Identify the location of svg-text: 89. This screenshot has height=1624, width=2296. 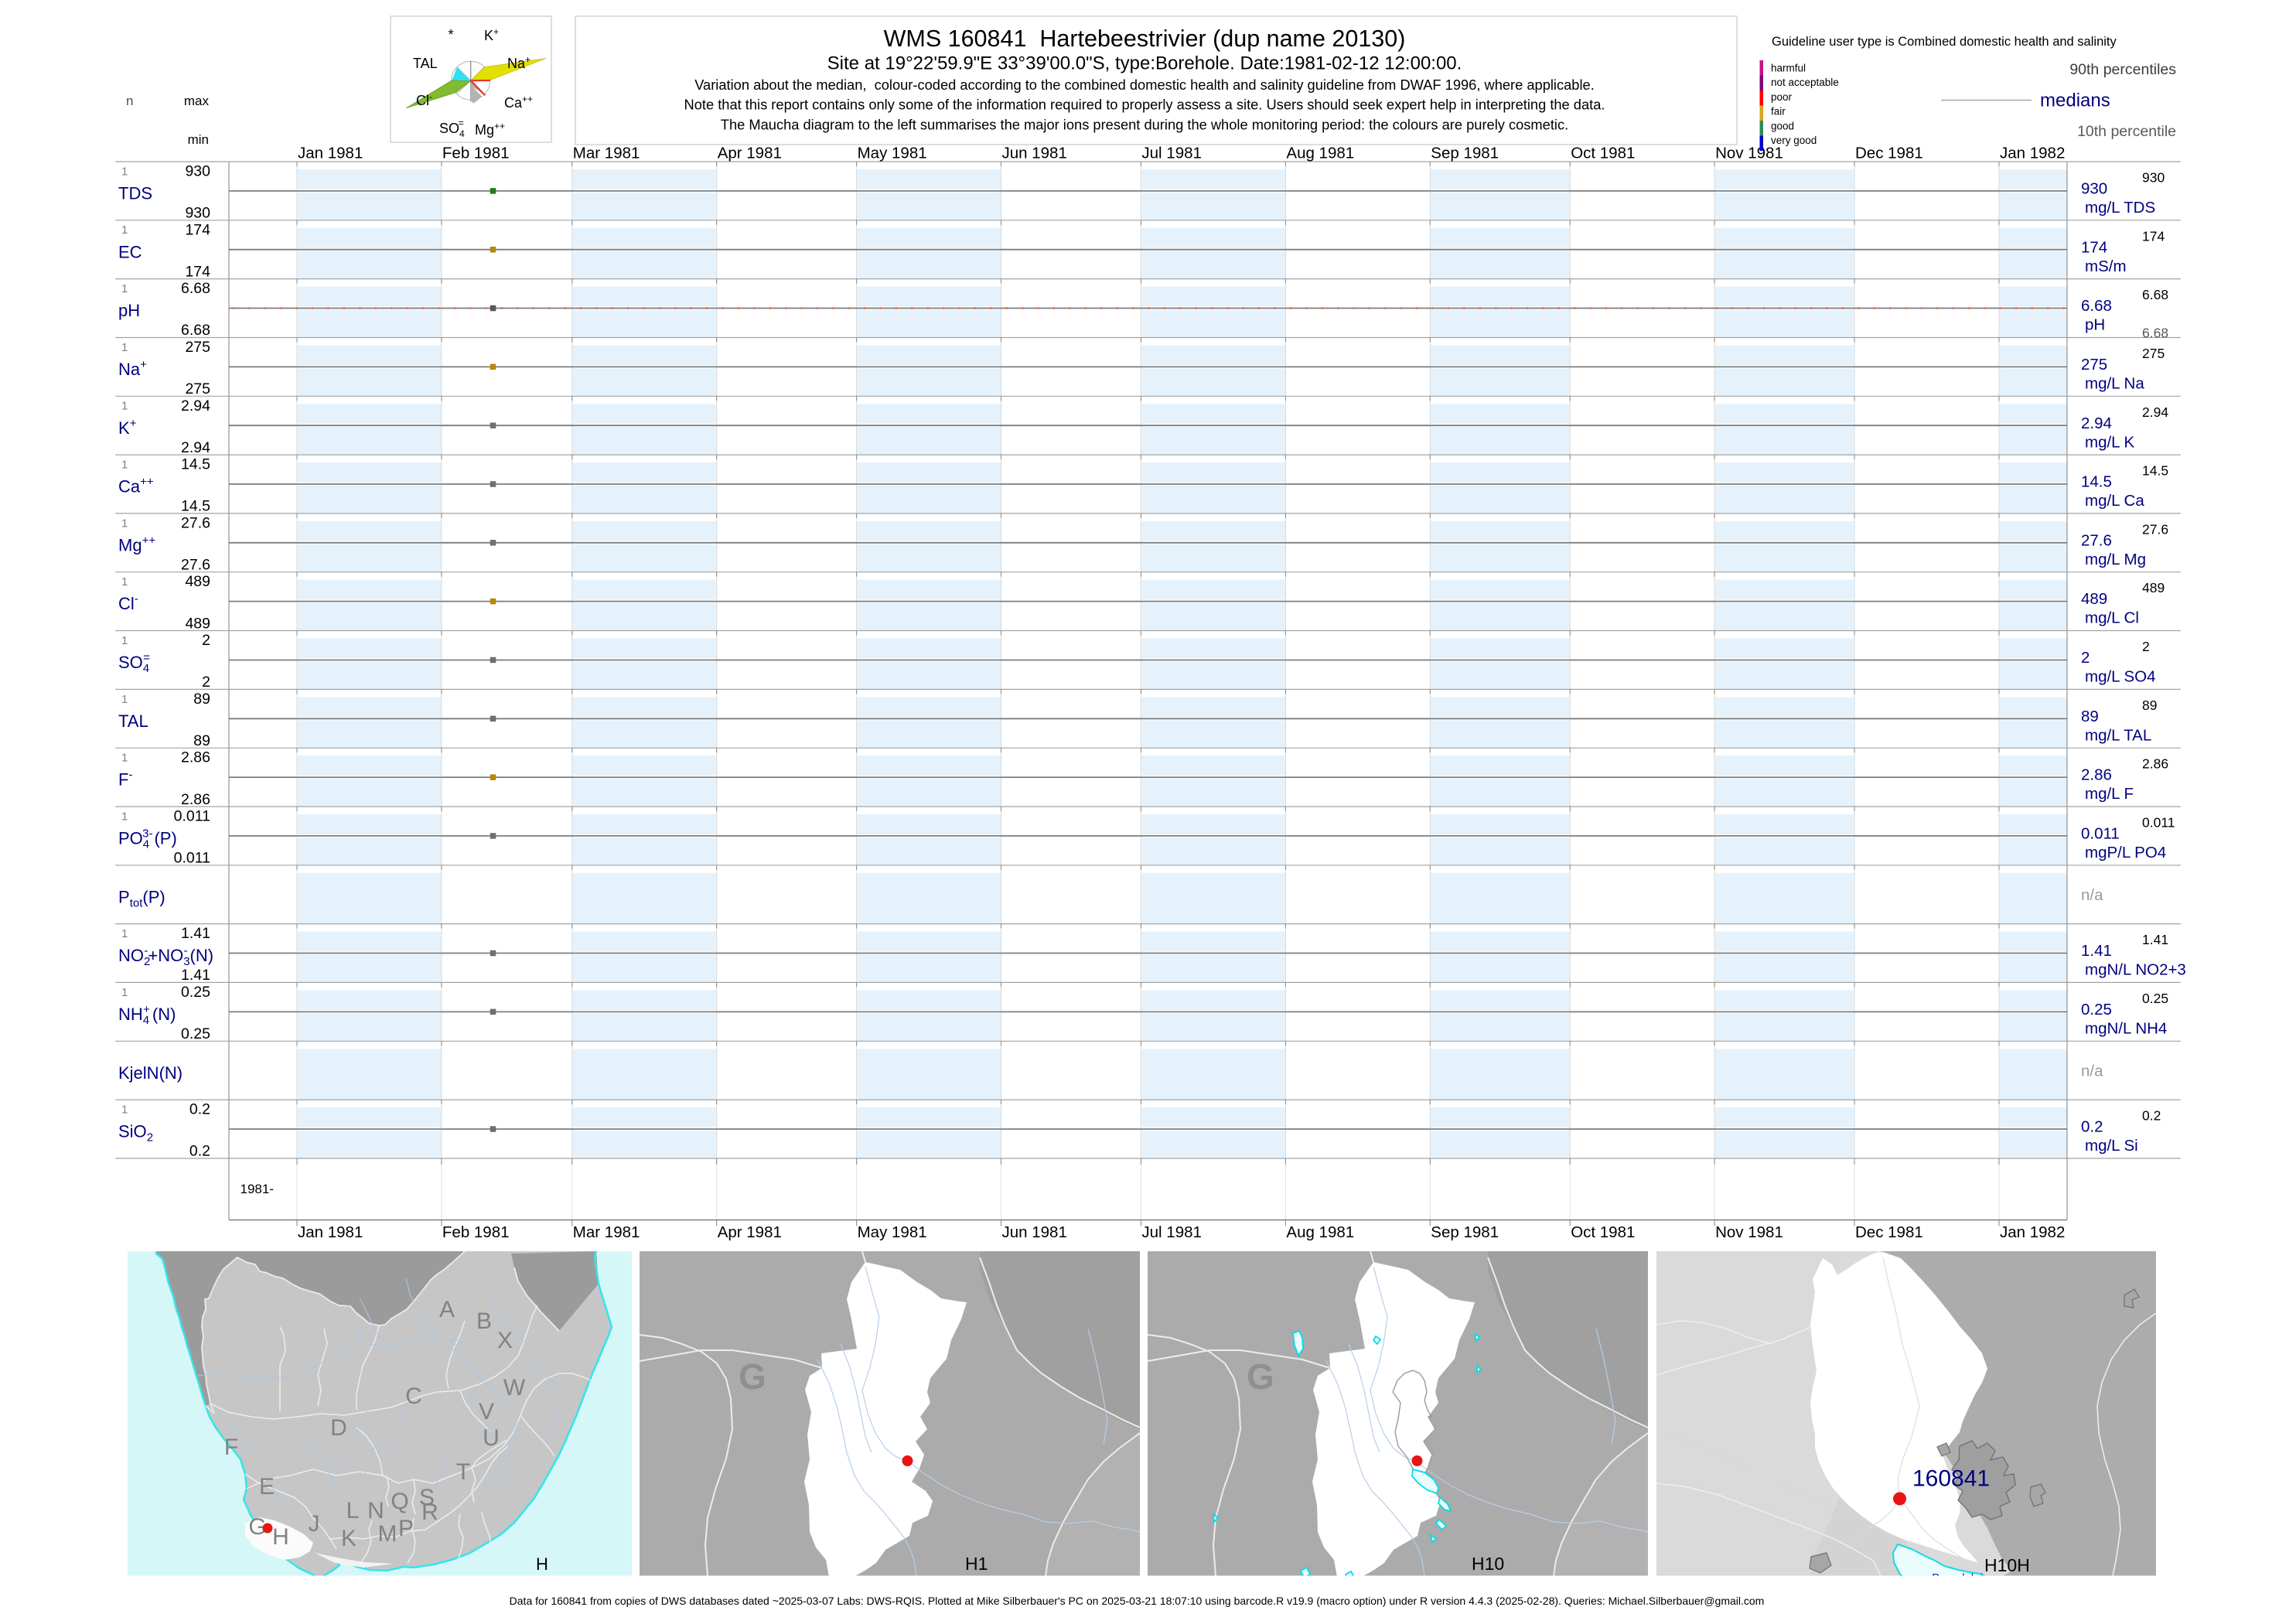
(201, 699).